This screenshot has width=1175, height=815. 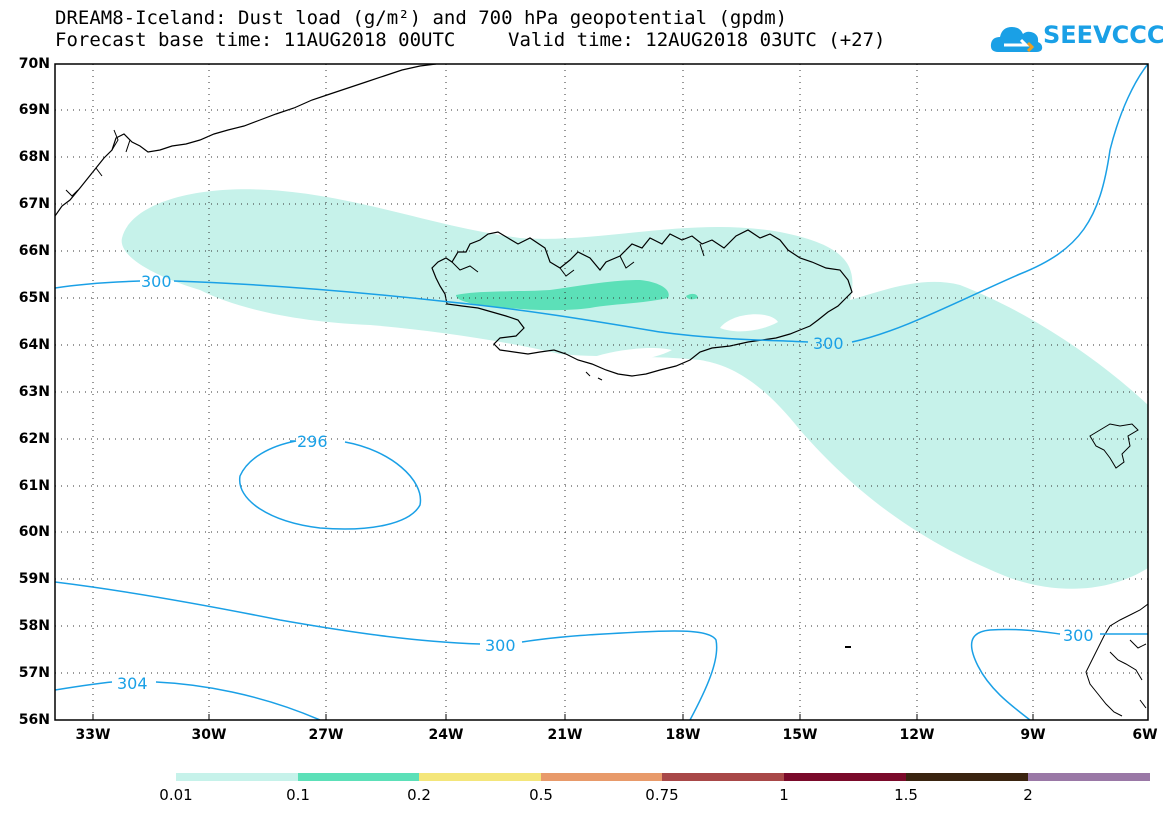 I want to click on lon-label: 15W, so click(x=800, y=735).